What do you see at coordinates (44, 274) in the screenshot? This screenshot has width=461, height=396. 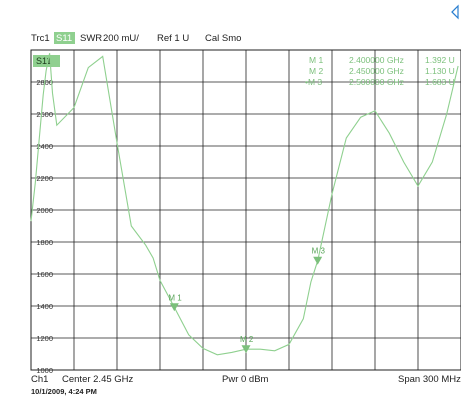 I see `y-tick-label: 1600` at bounding box center [44, 274].